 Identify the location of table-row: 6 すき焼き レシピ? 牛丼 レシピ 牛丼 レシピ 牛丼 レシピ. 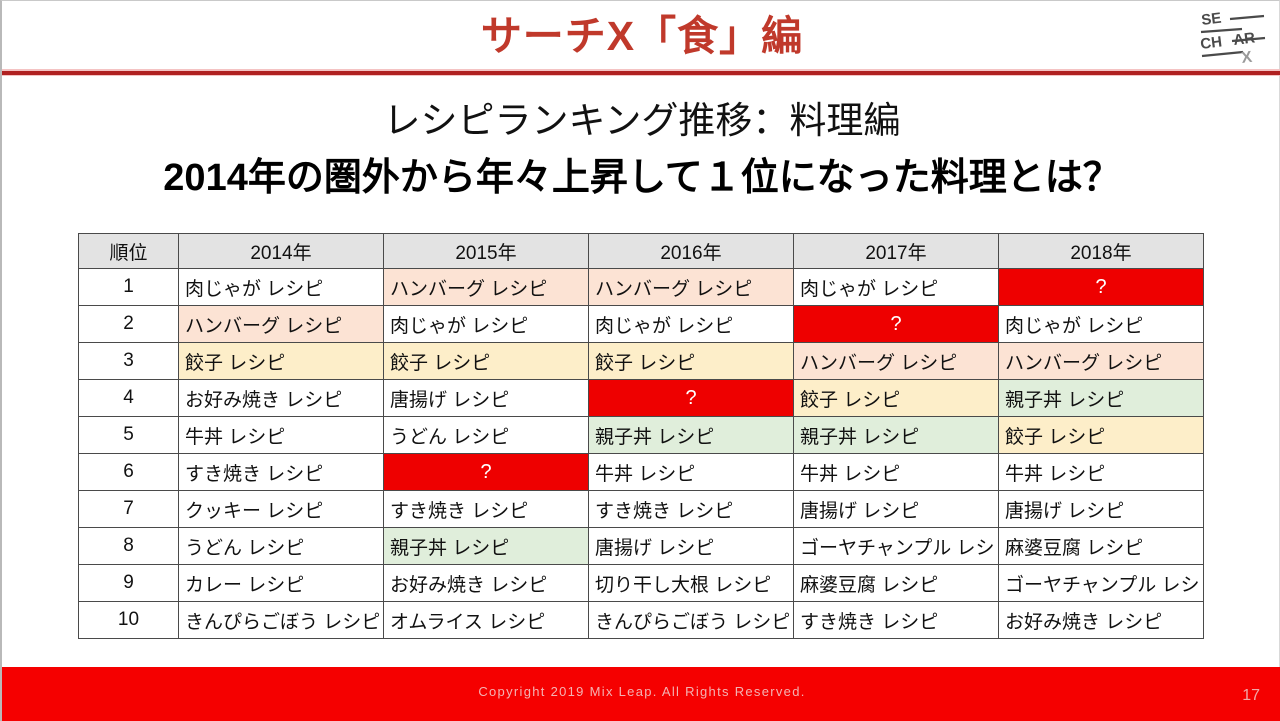
(641, 472).